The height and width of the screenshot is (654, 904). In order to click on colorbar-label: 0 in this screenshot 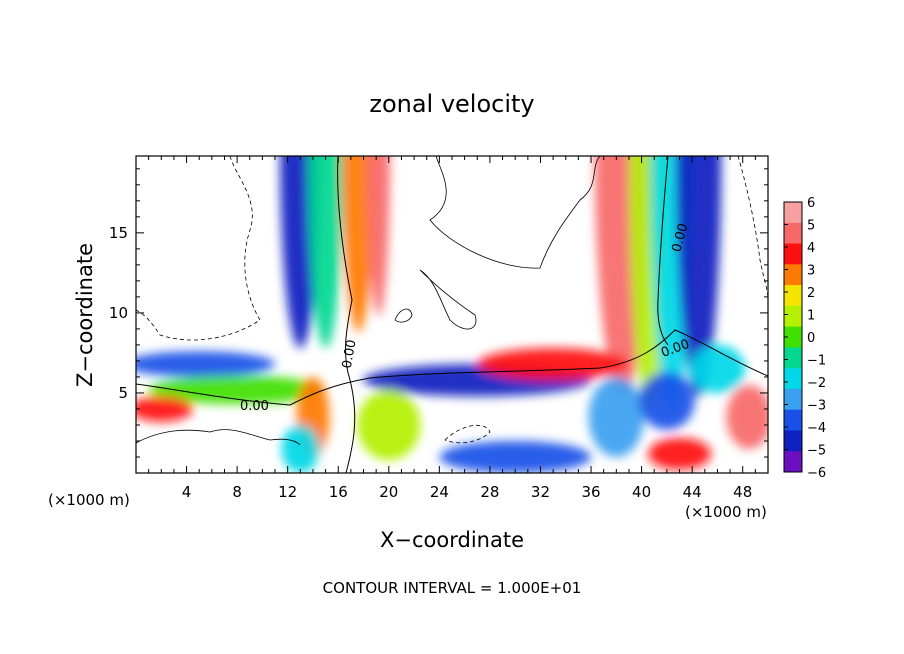, I will do `click(811, 338)`.